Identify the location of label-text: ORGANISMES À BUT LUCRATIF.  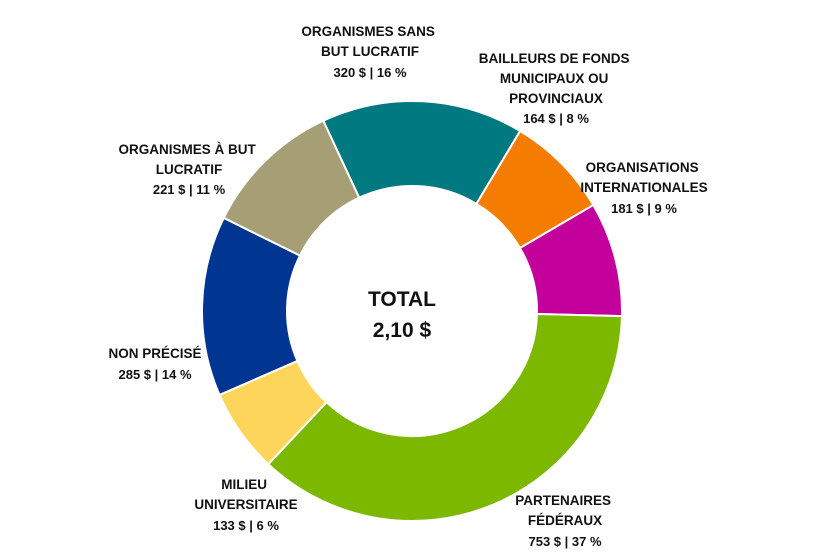
(188, 159).